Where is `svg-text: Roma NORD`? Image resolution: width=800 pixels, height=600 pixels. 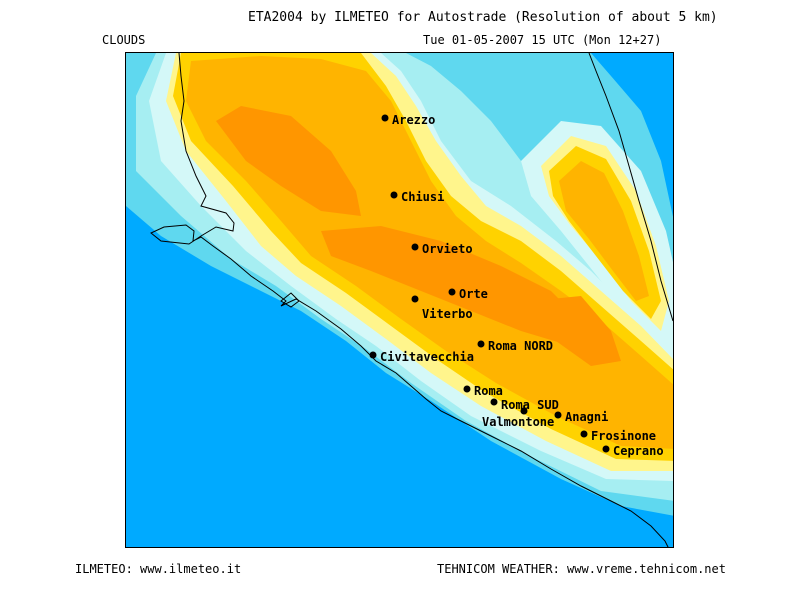
svg-text: Roma NORD is located at coordinates (520, 346).